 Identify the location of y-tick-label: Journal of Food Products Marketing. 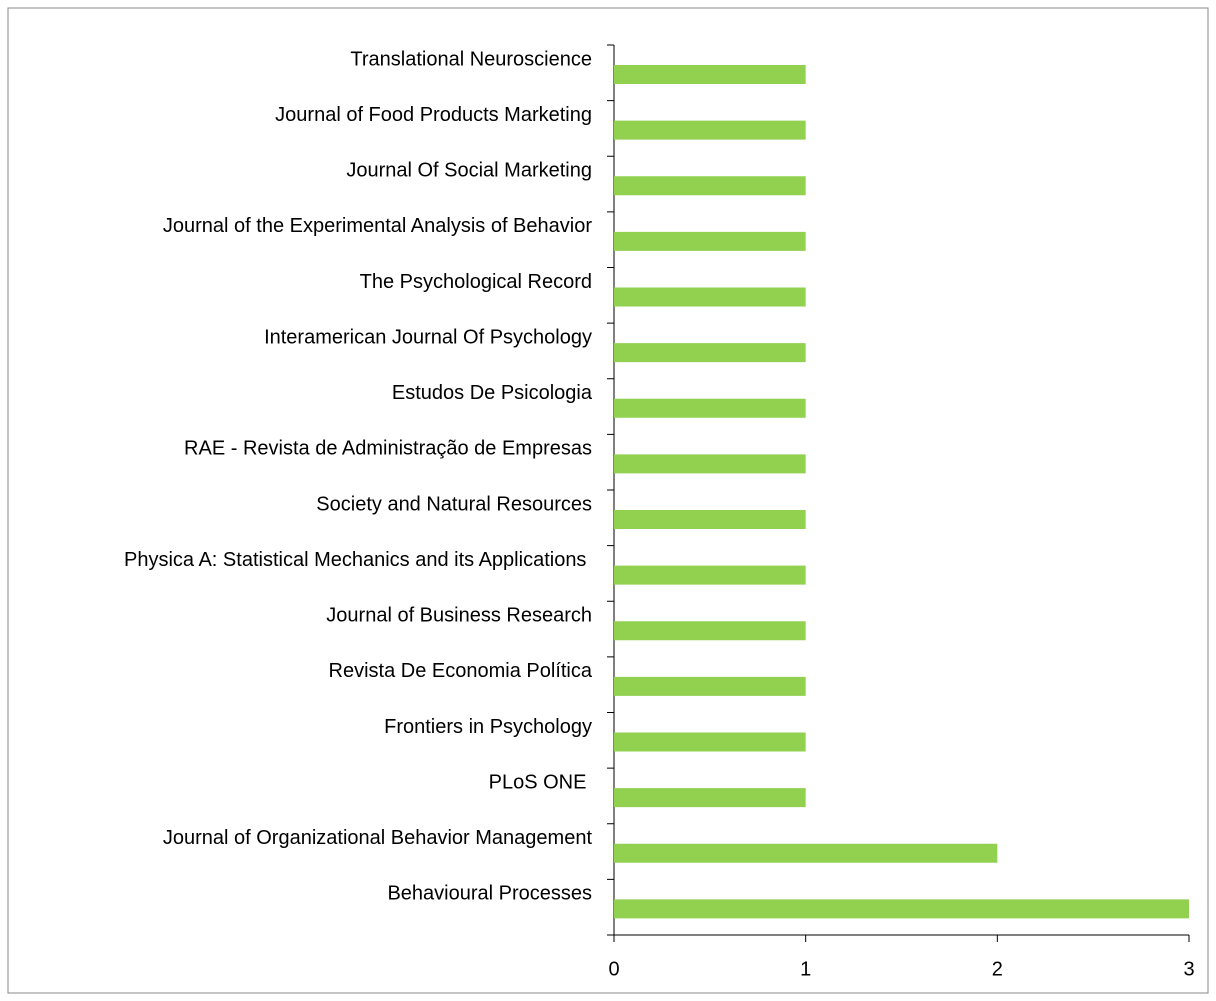
(433, 115).